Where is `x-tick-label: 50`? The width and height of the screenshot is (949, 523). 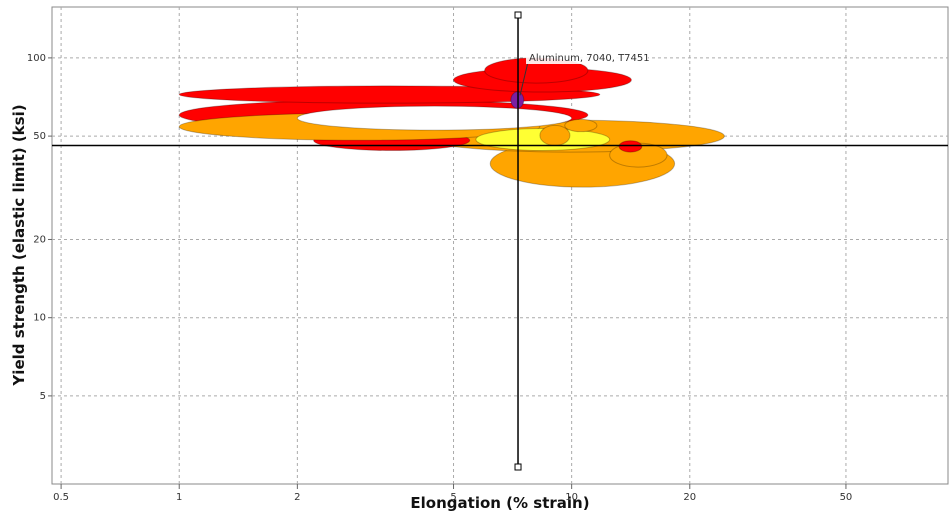
x-tick-label: 50 is located at coordinates (846, 497).